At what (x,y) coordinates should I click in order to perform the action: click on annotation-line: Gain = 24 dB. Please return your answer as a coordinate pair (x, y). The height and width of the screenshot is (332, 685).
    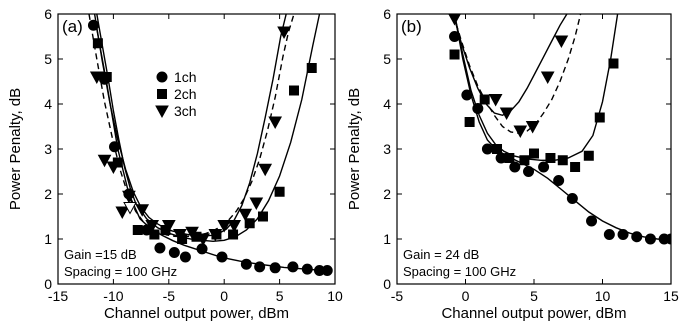
    Looking at the image, I should click on (441, 254).